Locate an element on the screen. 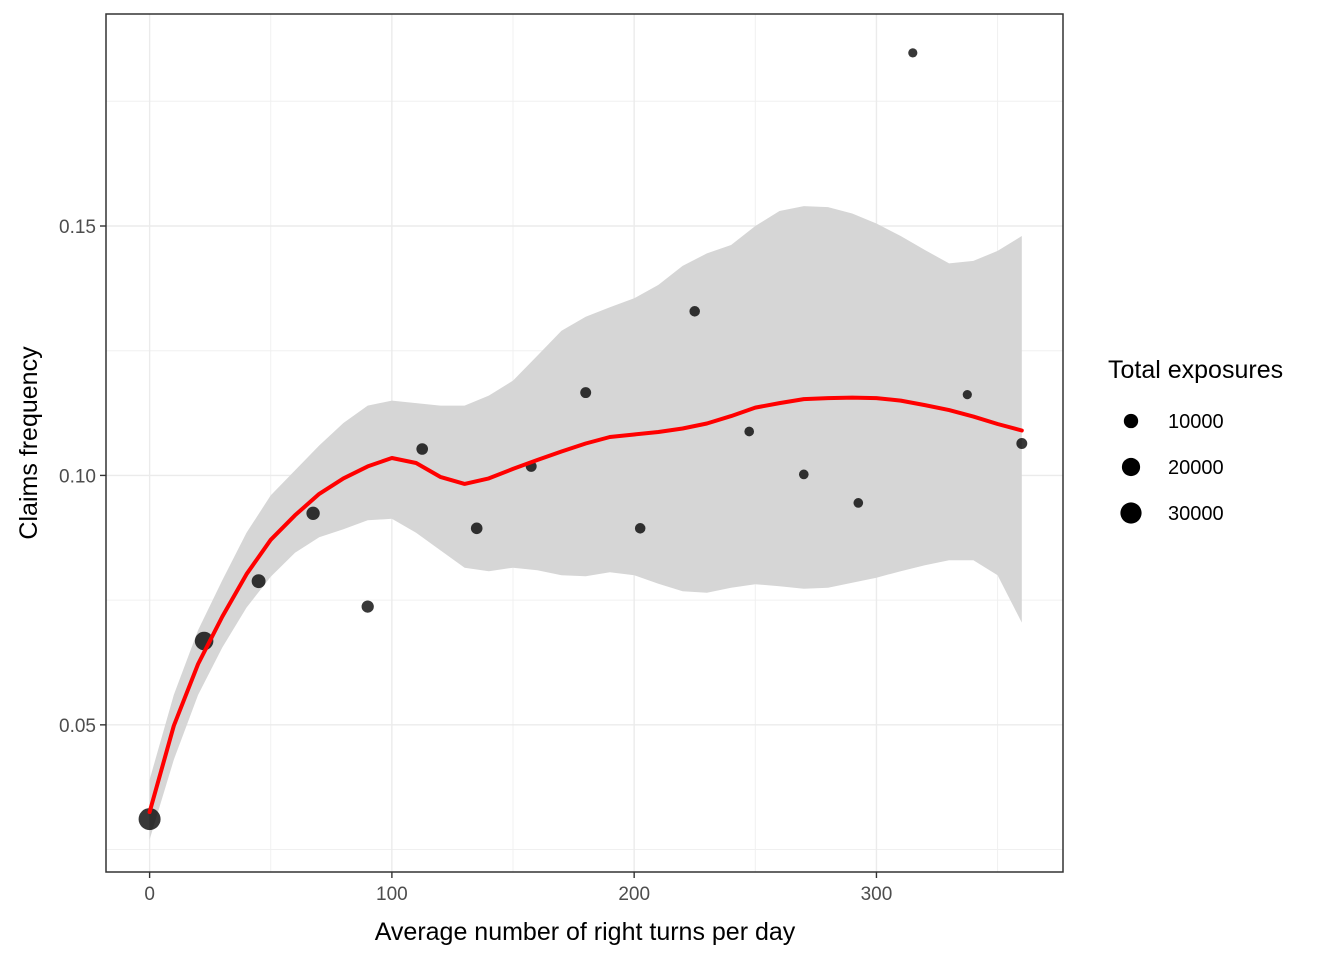 Image resolution: width=1344 pixels, height=960 pixels. y-tick-label: 0.10 is located at coordinates (77, 476).